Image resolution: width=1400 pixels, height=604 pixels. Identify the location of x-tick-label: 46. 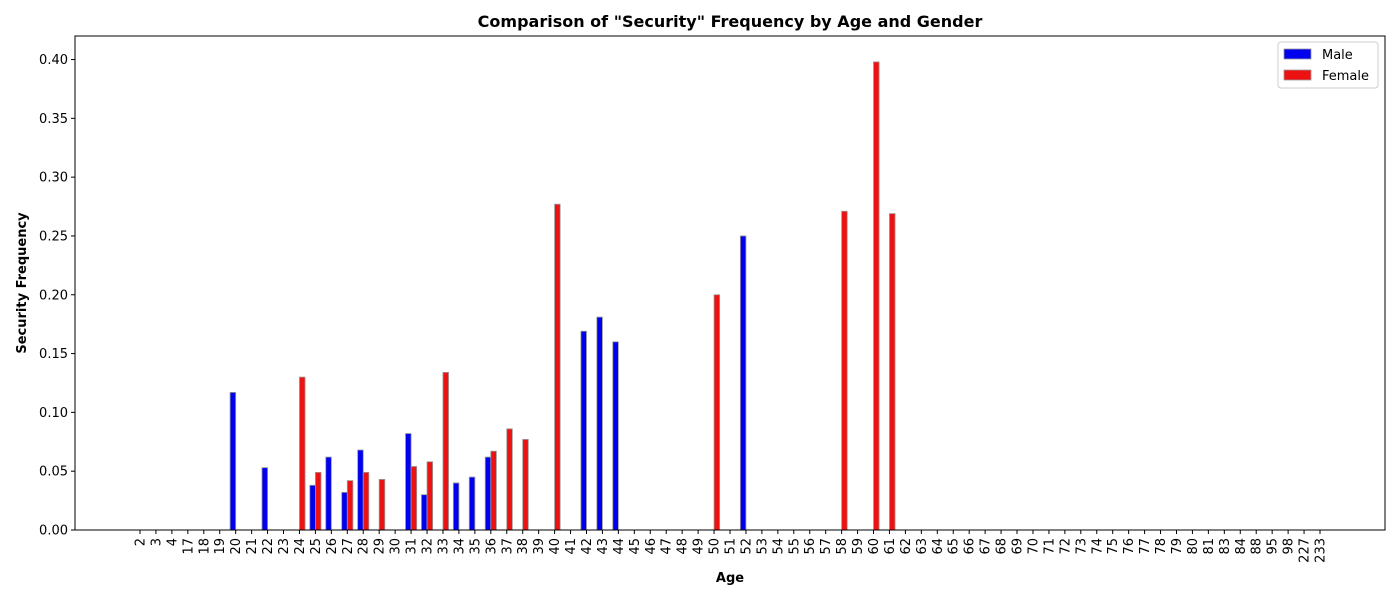
(651, 546).